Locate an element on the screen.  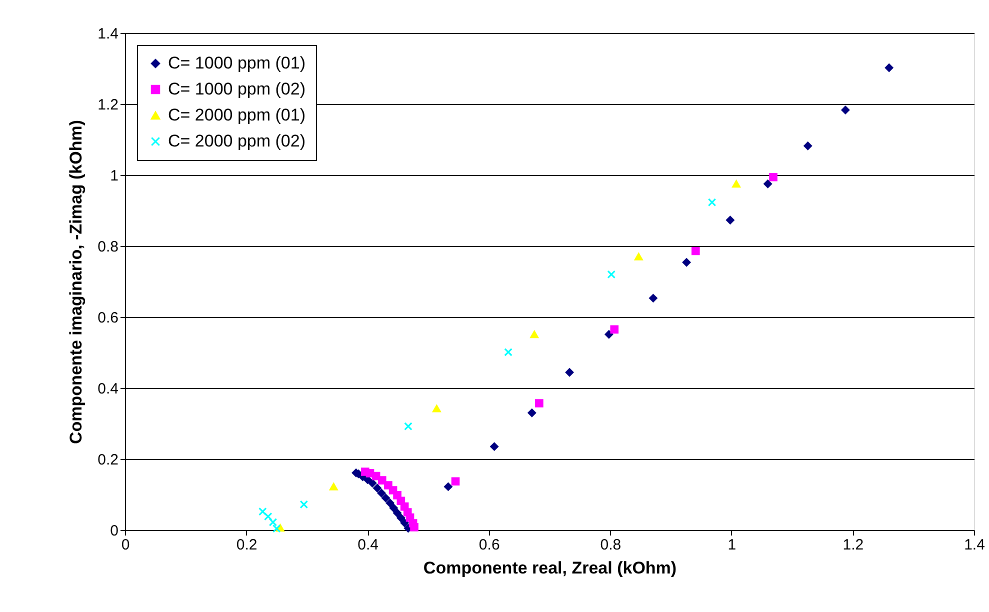
y-tick-label: 0.4 is located at coordinates (108, 389).